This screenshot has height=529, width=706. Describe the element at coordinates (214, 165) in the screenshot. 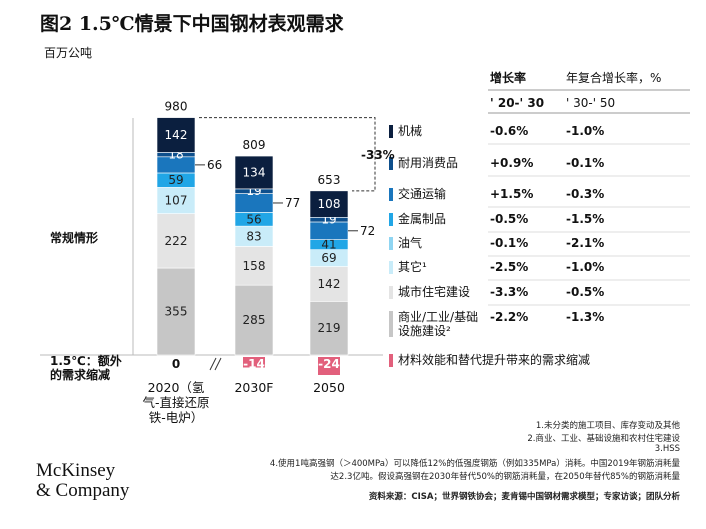

I see `value-label: 66` at that location.